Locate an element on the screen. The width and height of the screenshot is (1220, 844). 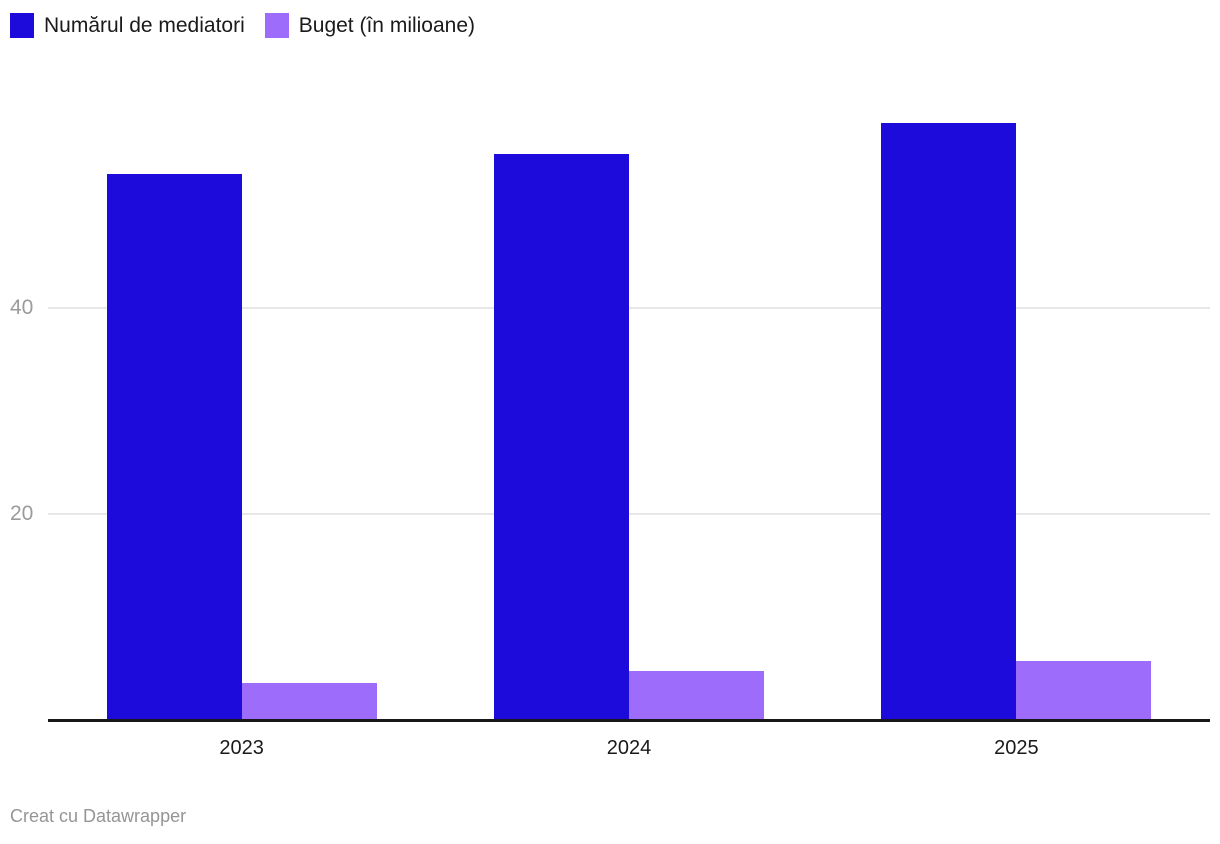
y-tick-label-20: 20 is located at coordinates (22, 513).